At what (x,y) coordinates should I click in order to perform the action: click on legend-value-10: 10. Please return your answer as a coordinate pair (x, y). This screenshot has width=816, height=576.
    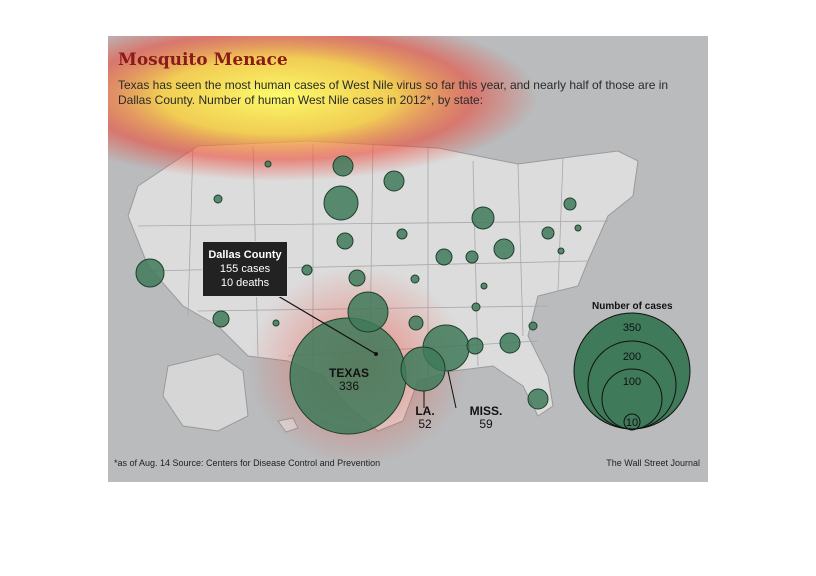
    Looking at the image, I should click on (632, 423).